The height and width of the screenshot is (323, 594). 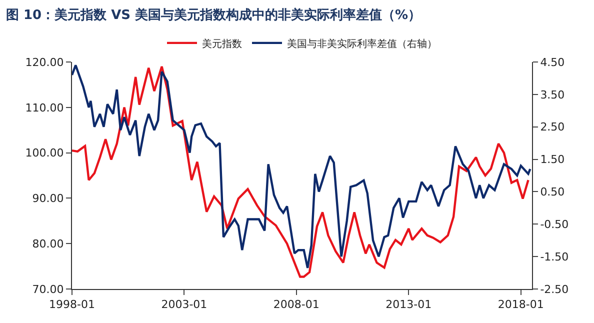 What do you see at coordinates (44, 153) in the screenshot?
I see `y-tick-label: 100.00` at bounding box center [44, 153].